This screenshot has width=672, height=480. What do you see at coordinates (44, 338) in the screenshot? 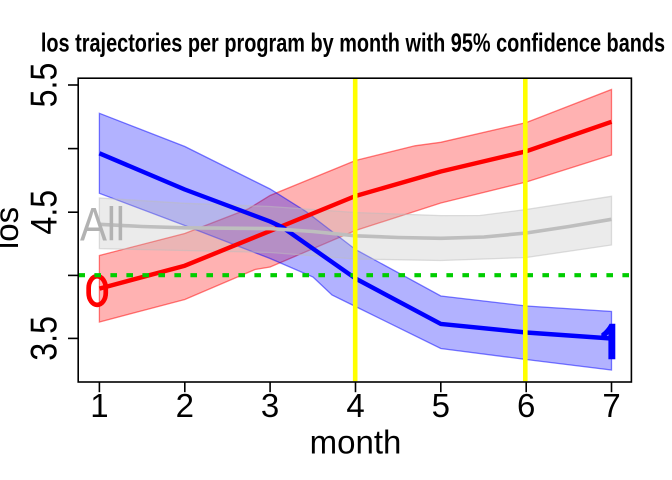
I see `svg-text: 3.5` at bounding box center [44, 338].